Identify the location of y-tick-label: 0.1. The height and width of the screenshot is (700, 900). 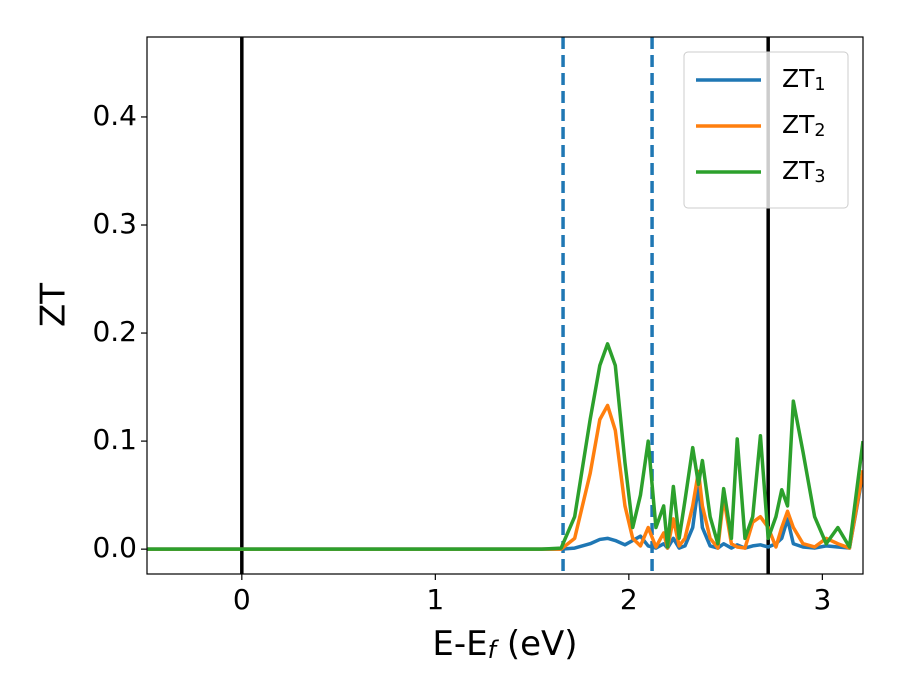
(114, 439).